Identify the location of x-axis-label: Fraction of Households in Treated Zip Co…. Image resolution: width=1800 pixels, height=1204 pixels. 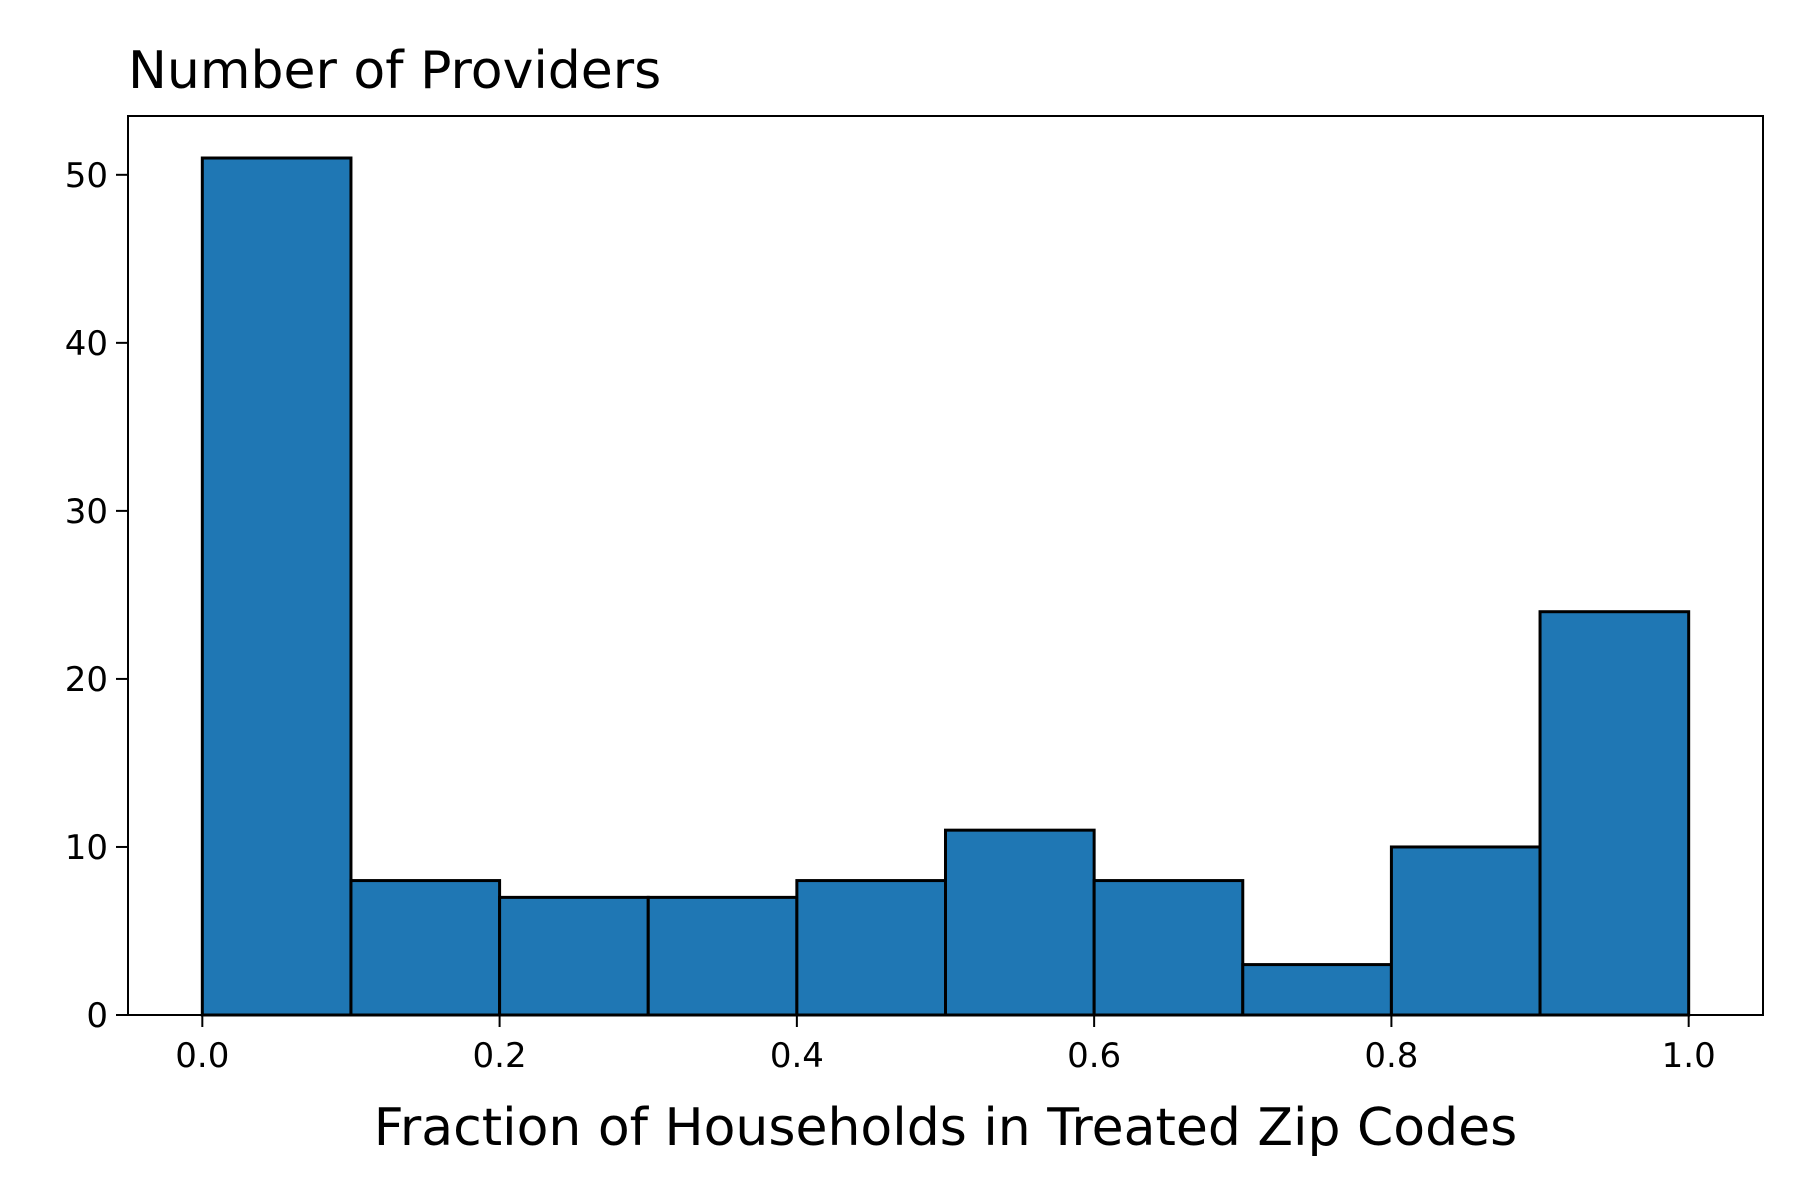
(945, 1128).